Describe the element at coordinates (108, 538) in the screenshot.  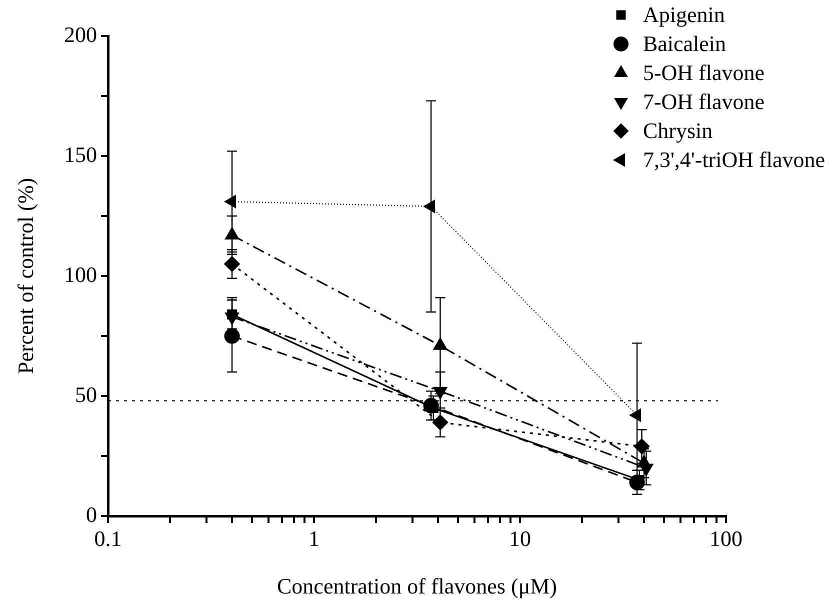
I see `x-tick-label: 0.1` at that location.